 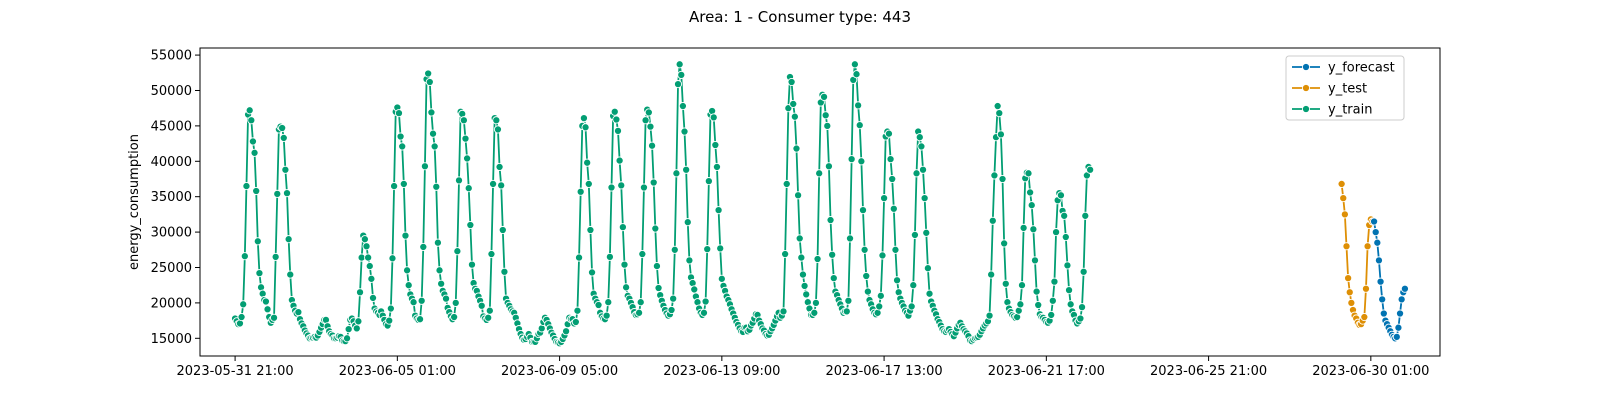 What do you see at coordinates (235, 371) in the screenshot?
I see `x-tick-label: 2023-05-31 21:00` at bounding box center [235, 371].